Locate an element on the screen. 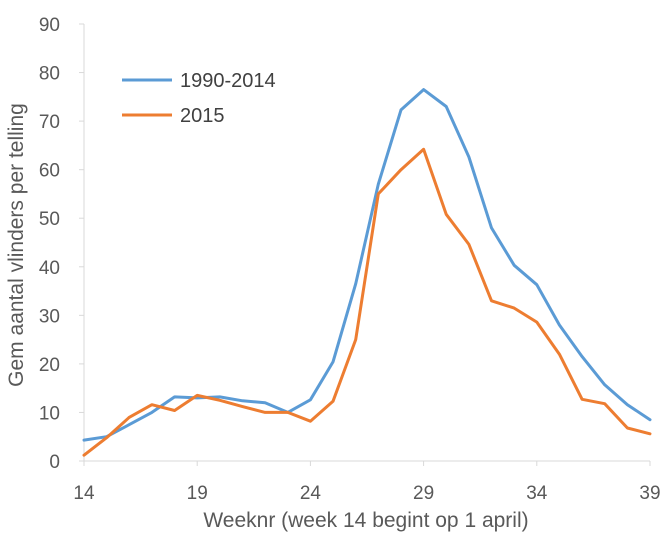 Image resolution: width=670 pixels, height=535 pixels. y-tick-label: 10 is located at coordinates (49, 413).